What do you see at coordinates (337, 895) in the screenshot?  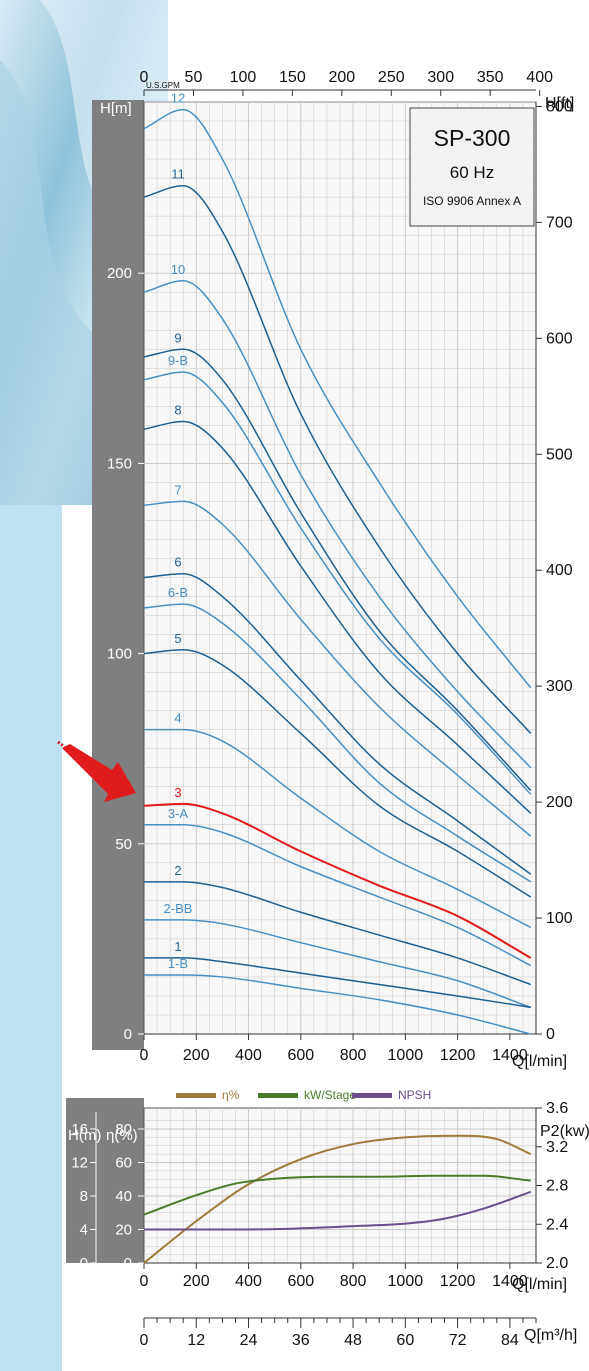 I see `head-curve-3-A` at bounding box center [337, 895].